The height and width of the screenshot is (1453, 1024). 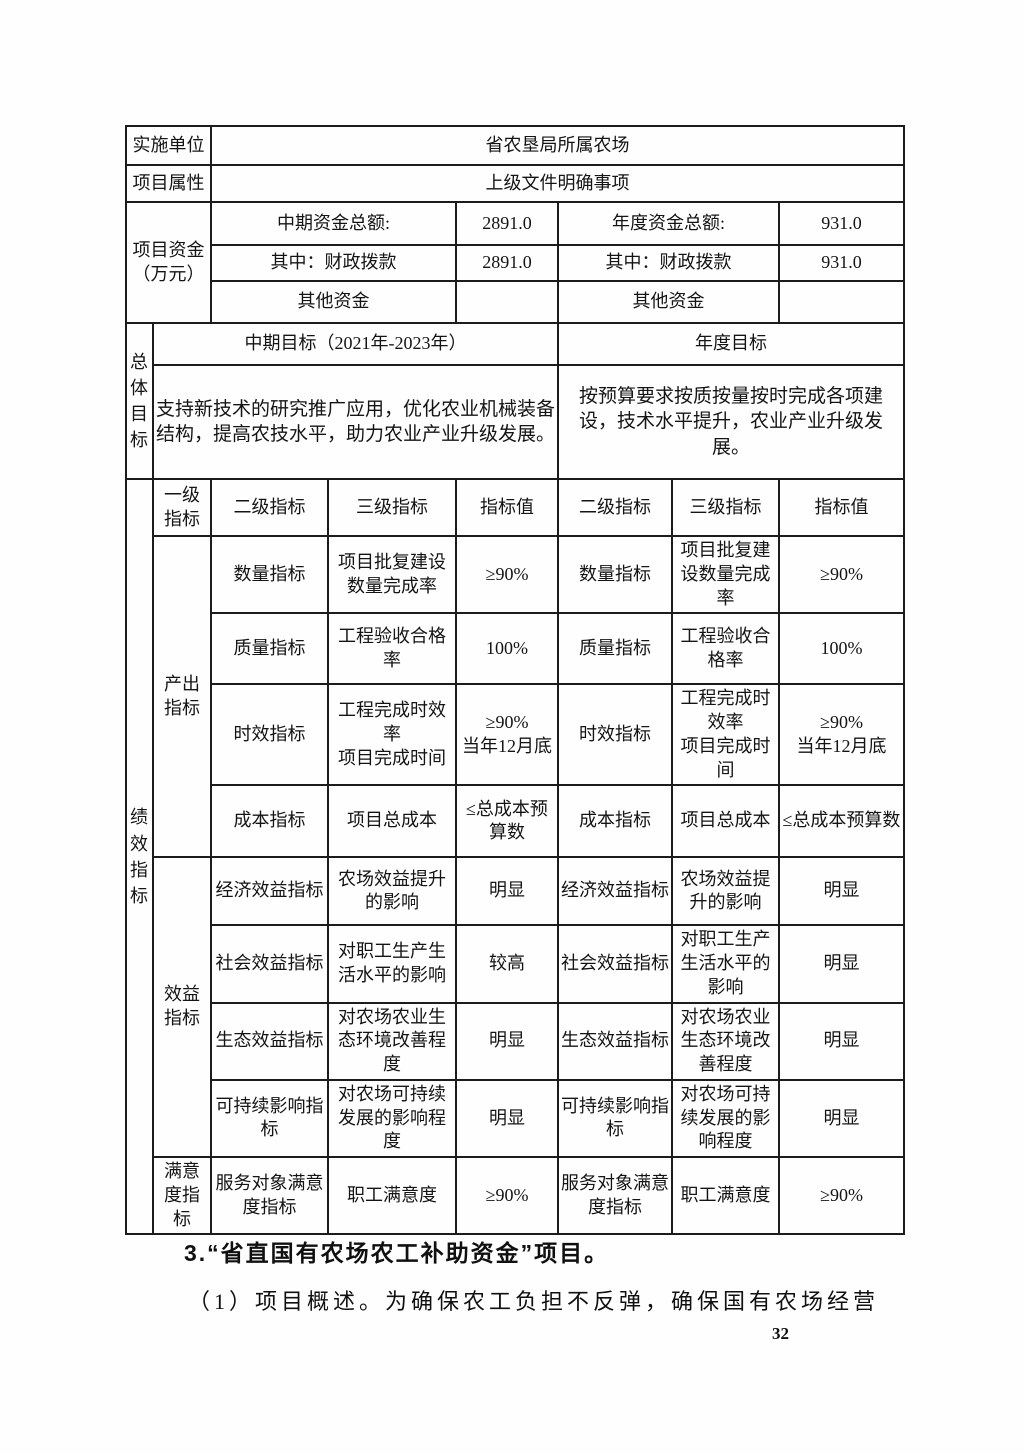 What do you see at coordinates (507, 821) in the screenshot?
I see `value-cell: ≤总成本预算数` at bounding box center [507, 821].